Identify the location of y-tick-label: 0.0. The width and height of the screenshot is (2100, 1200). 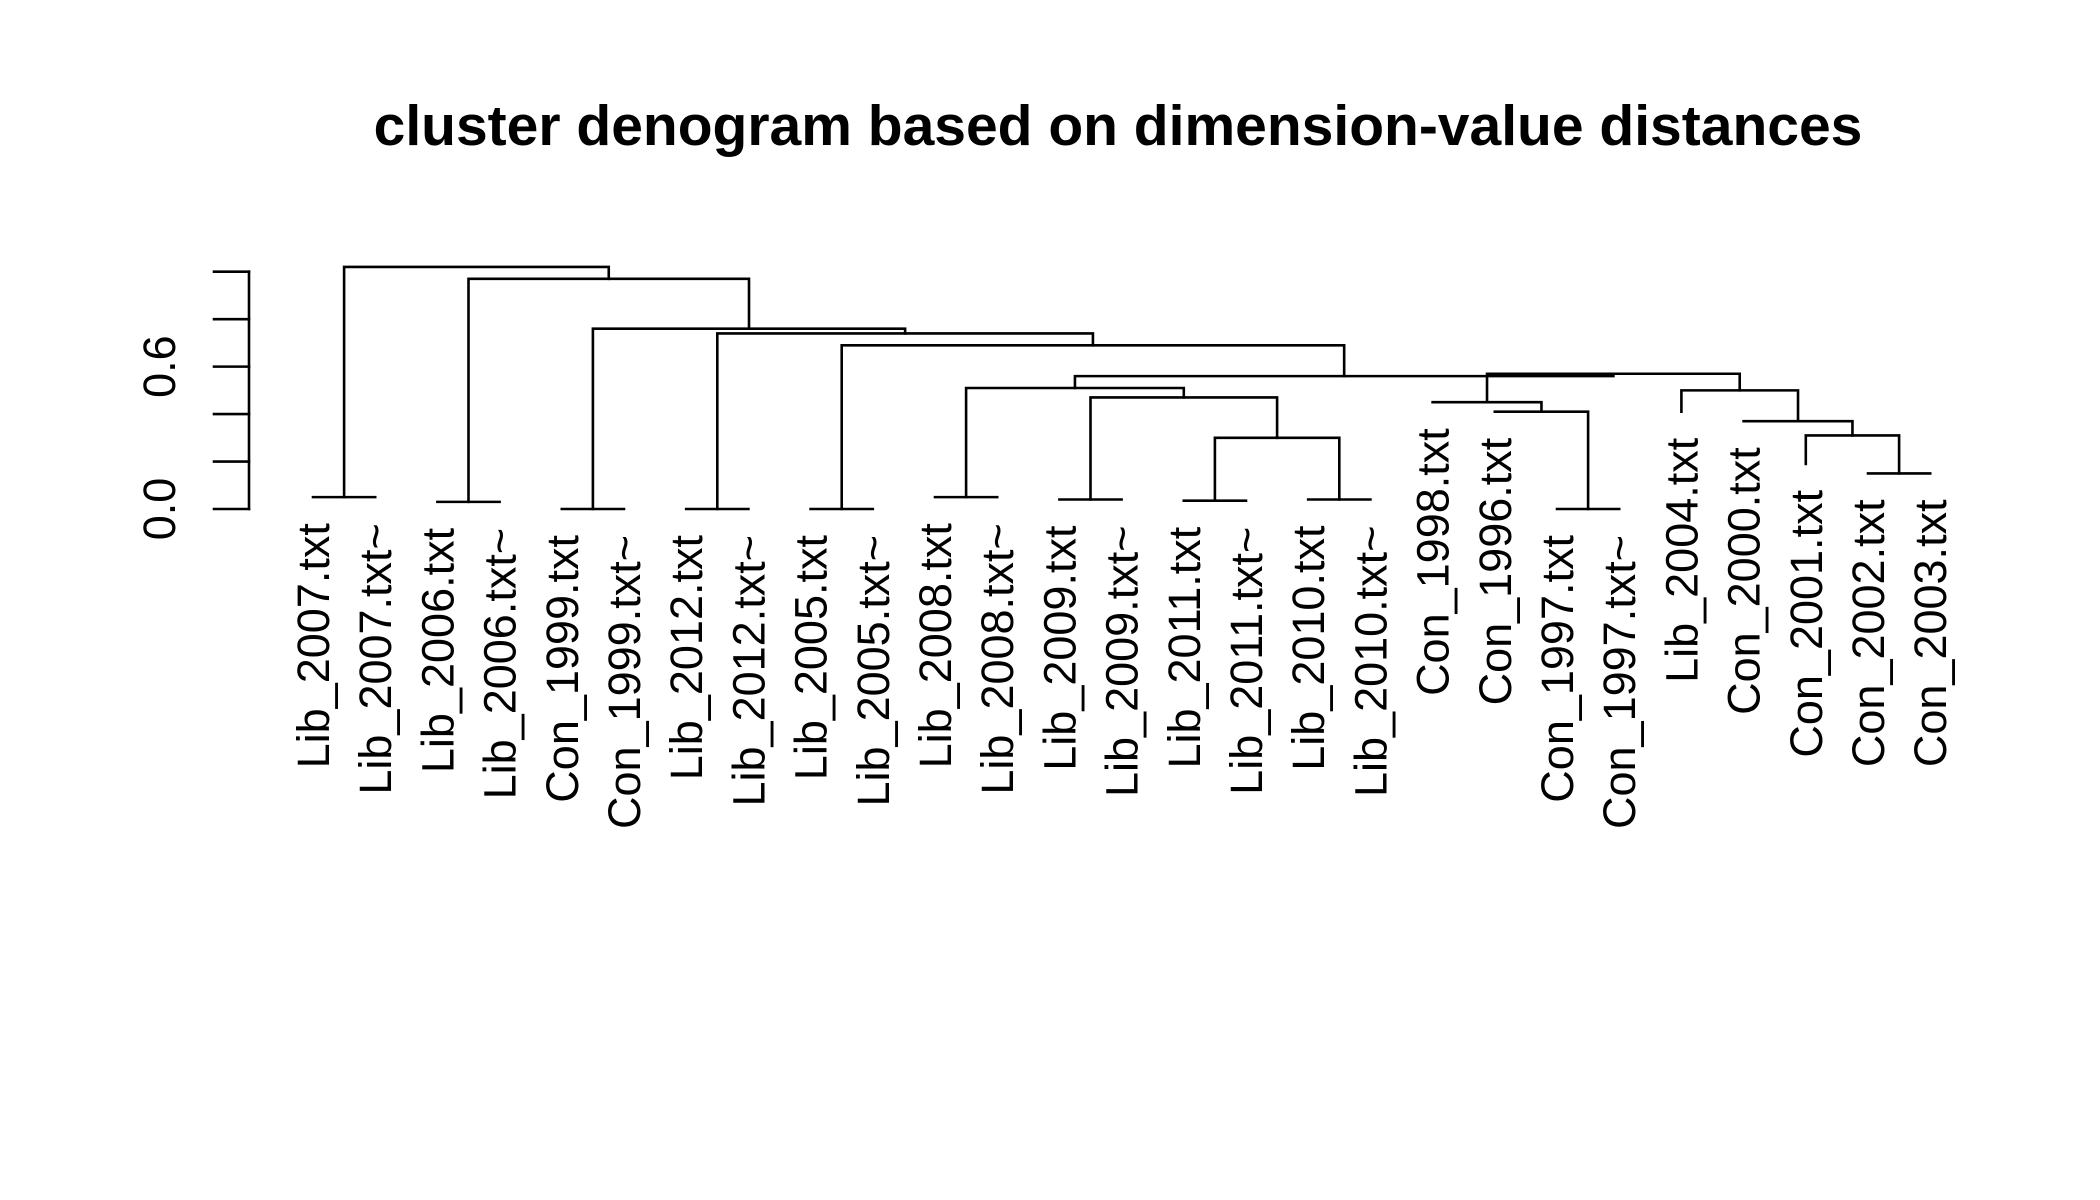
(159, 509).